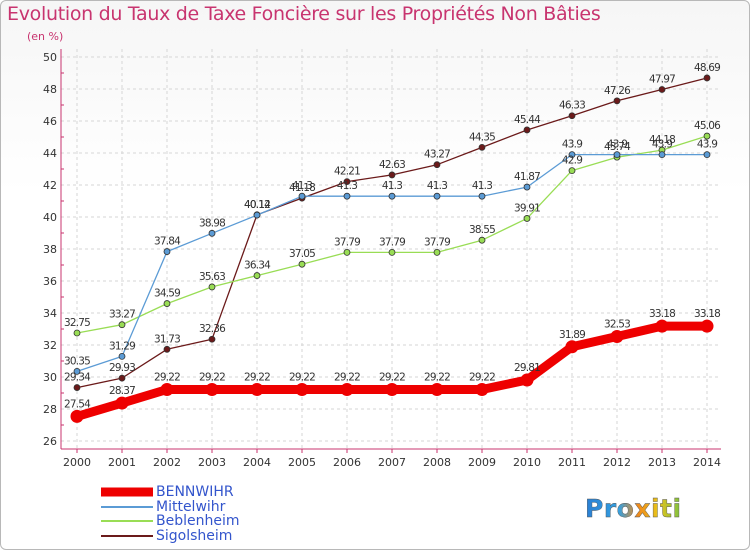 Image resolution: width=750 pixels, height=550 pixels. I want to click on y-tick-label: 26, so click(50, 441).